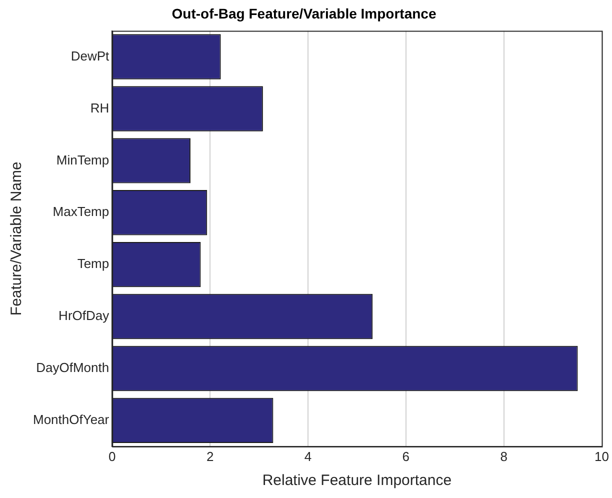 This screenshot has height=498, width=612. I want to click on y-tick-label: DewPt, so click(90, 56).